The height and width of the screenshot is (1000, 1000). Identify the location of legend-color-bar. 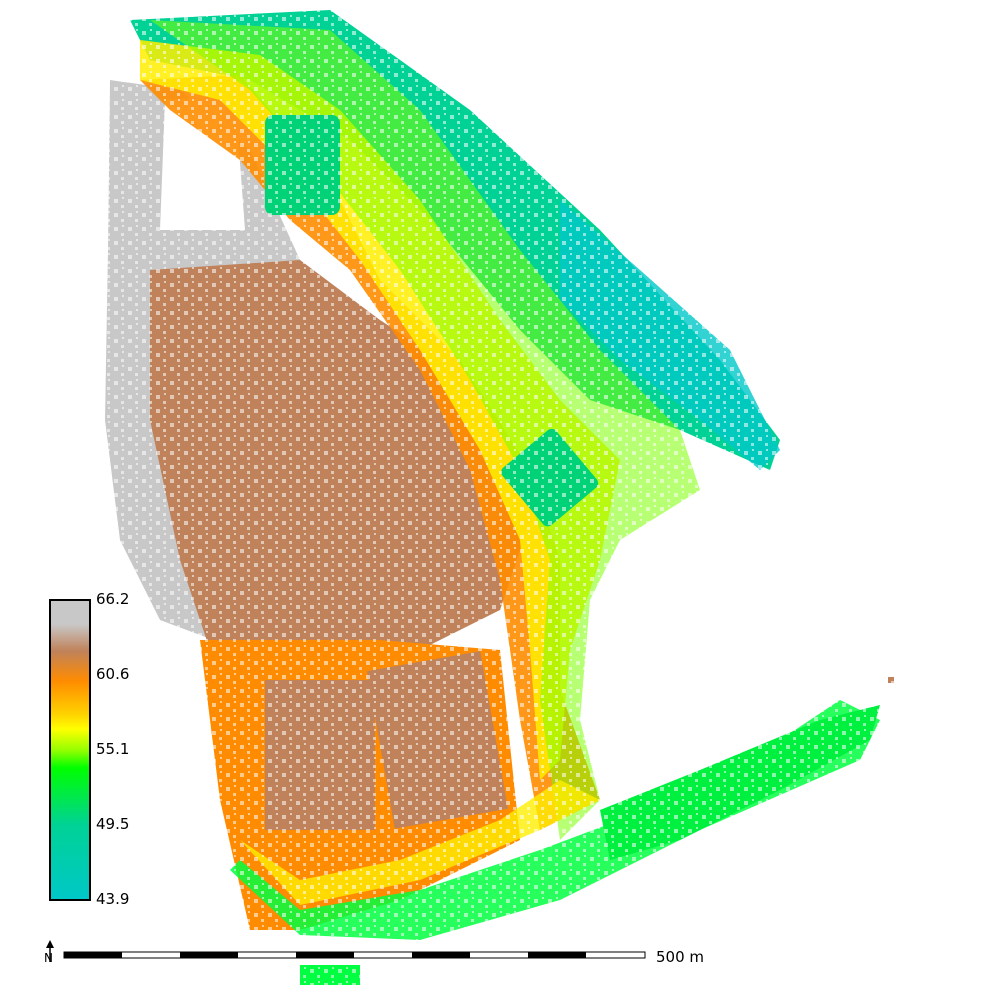
(70, 750).